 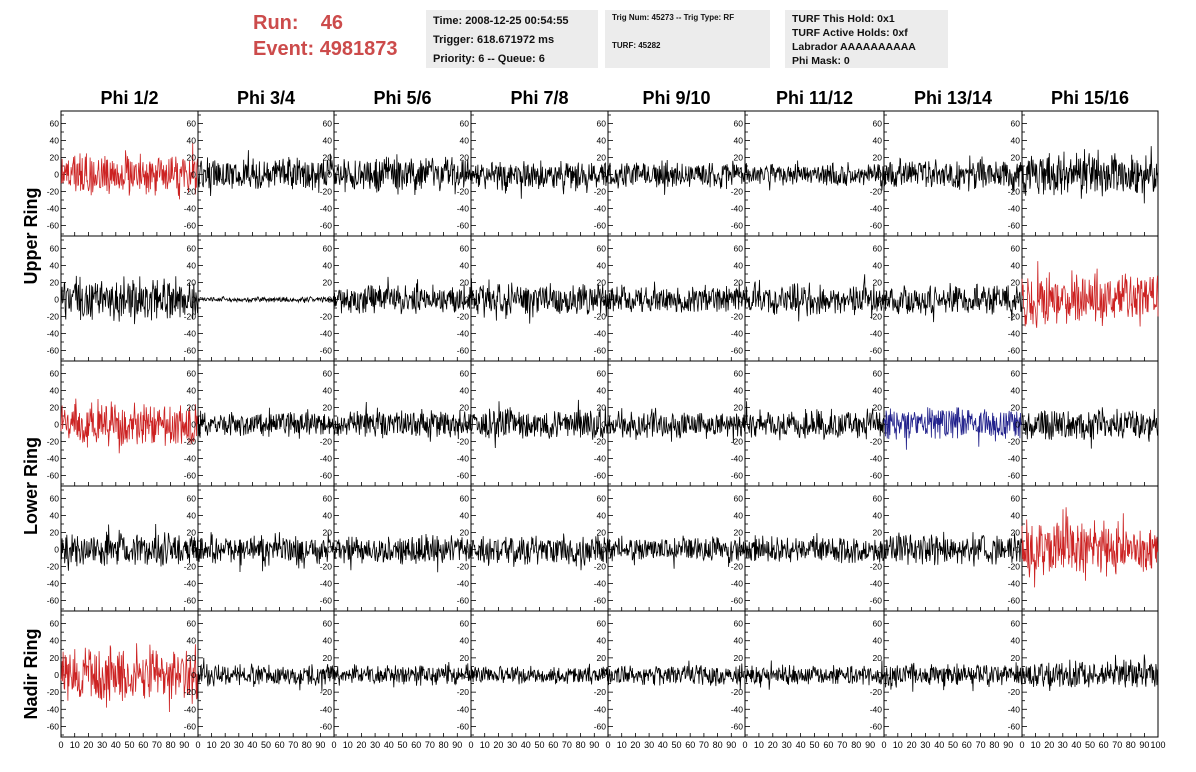 What do you see at coordinates (259, 298) in the screenshot?
I see `panel-r2-c2: -60 -40 -20 0 20 40 60` at bounding box center [259, 298].